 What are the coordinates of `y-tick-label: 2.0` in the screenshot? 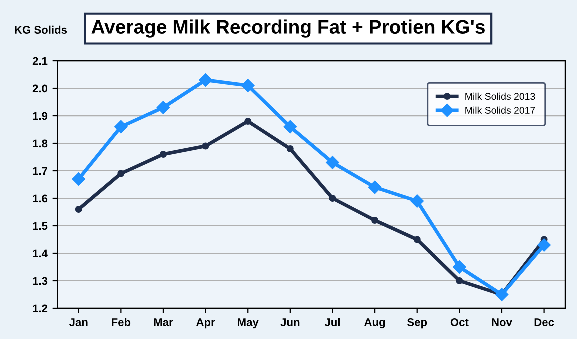 It's located at (40, 88).